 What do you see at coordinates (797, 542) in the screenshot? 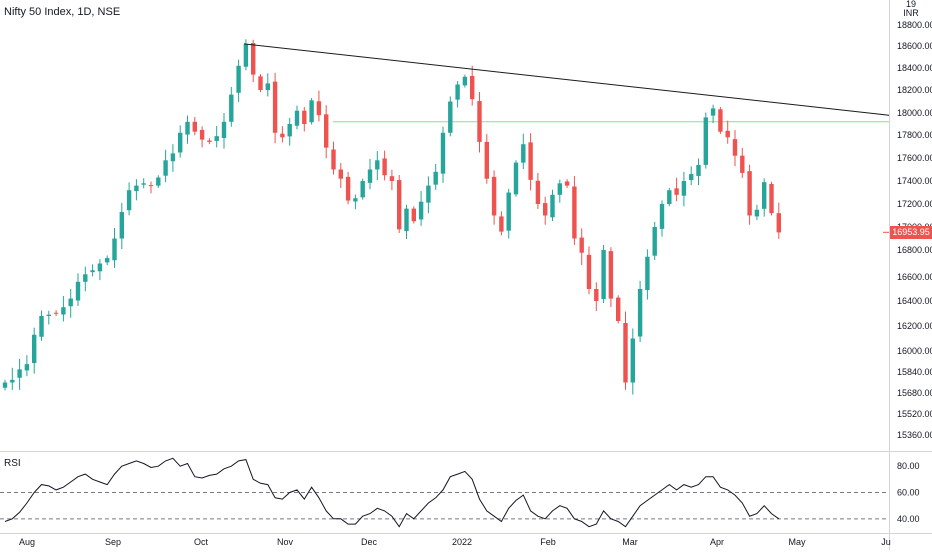
I see `x-tick-label: May` at bounding box center [797, 542].